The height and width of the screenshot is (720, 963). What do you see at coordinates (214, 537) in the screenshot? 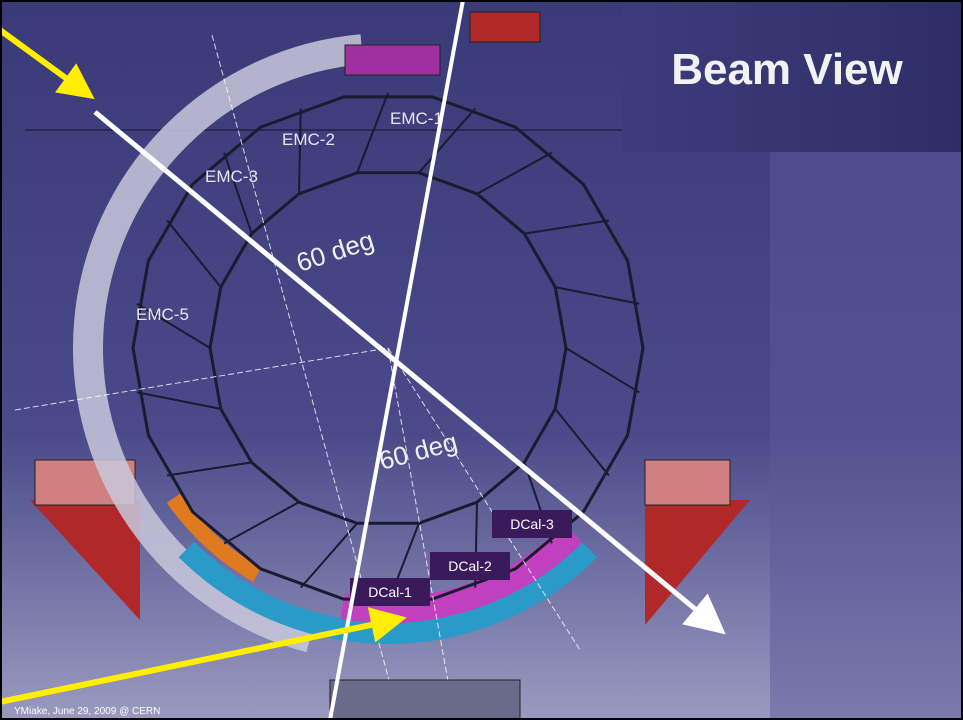
I see `calorimeter` at bounding box center [214, 537].